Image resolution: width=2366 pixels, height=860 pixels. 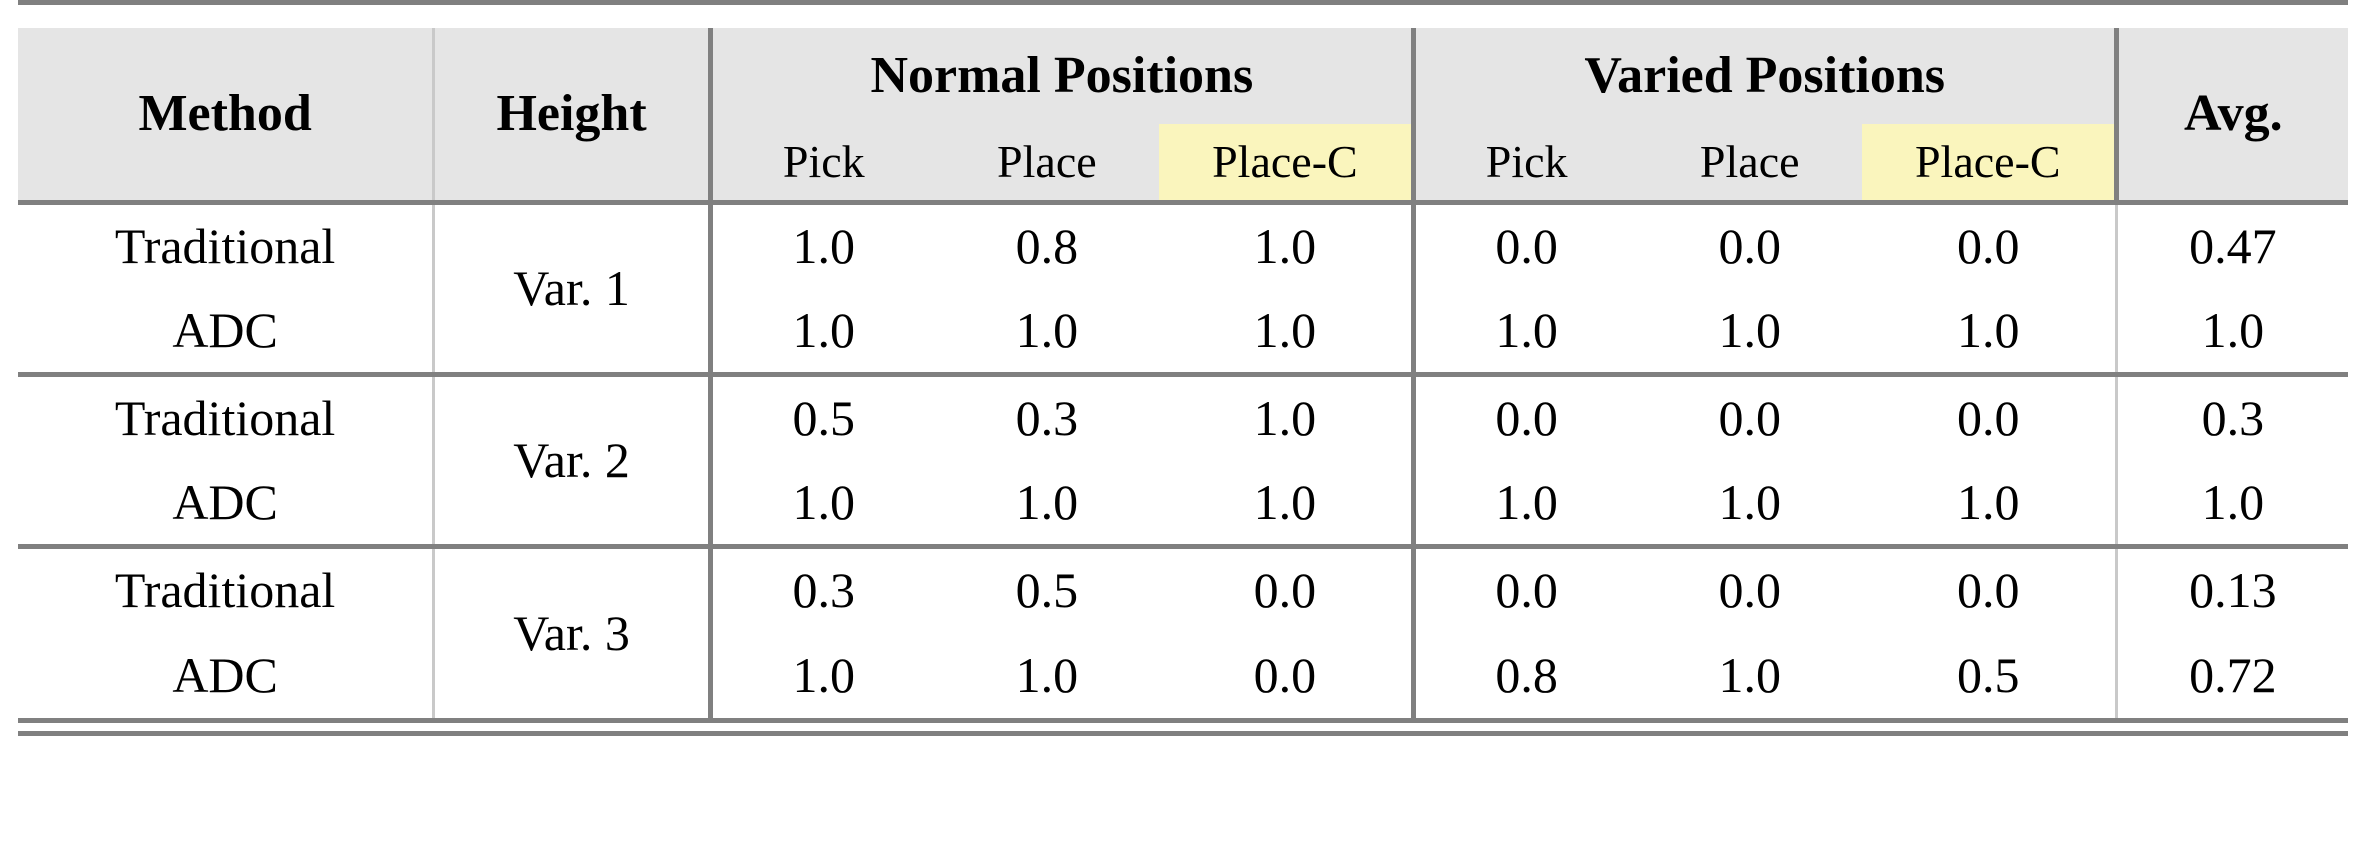 I want to click on table-top-rule, so click(x=1183, y=2).